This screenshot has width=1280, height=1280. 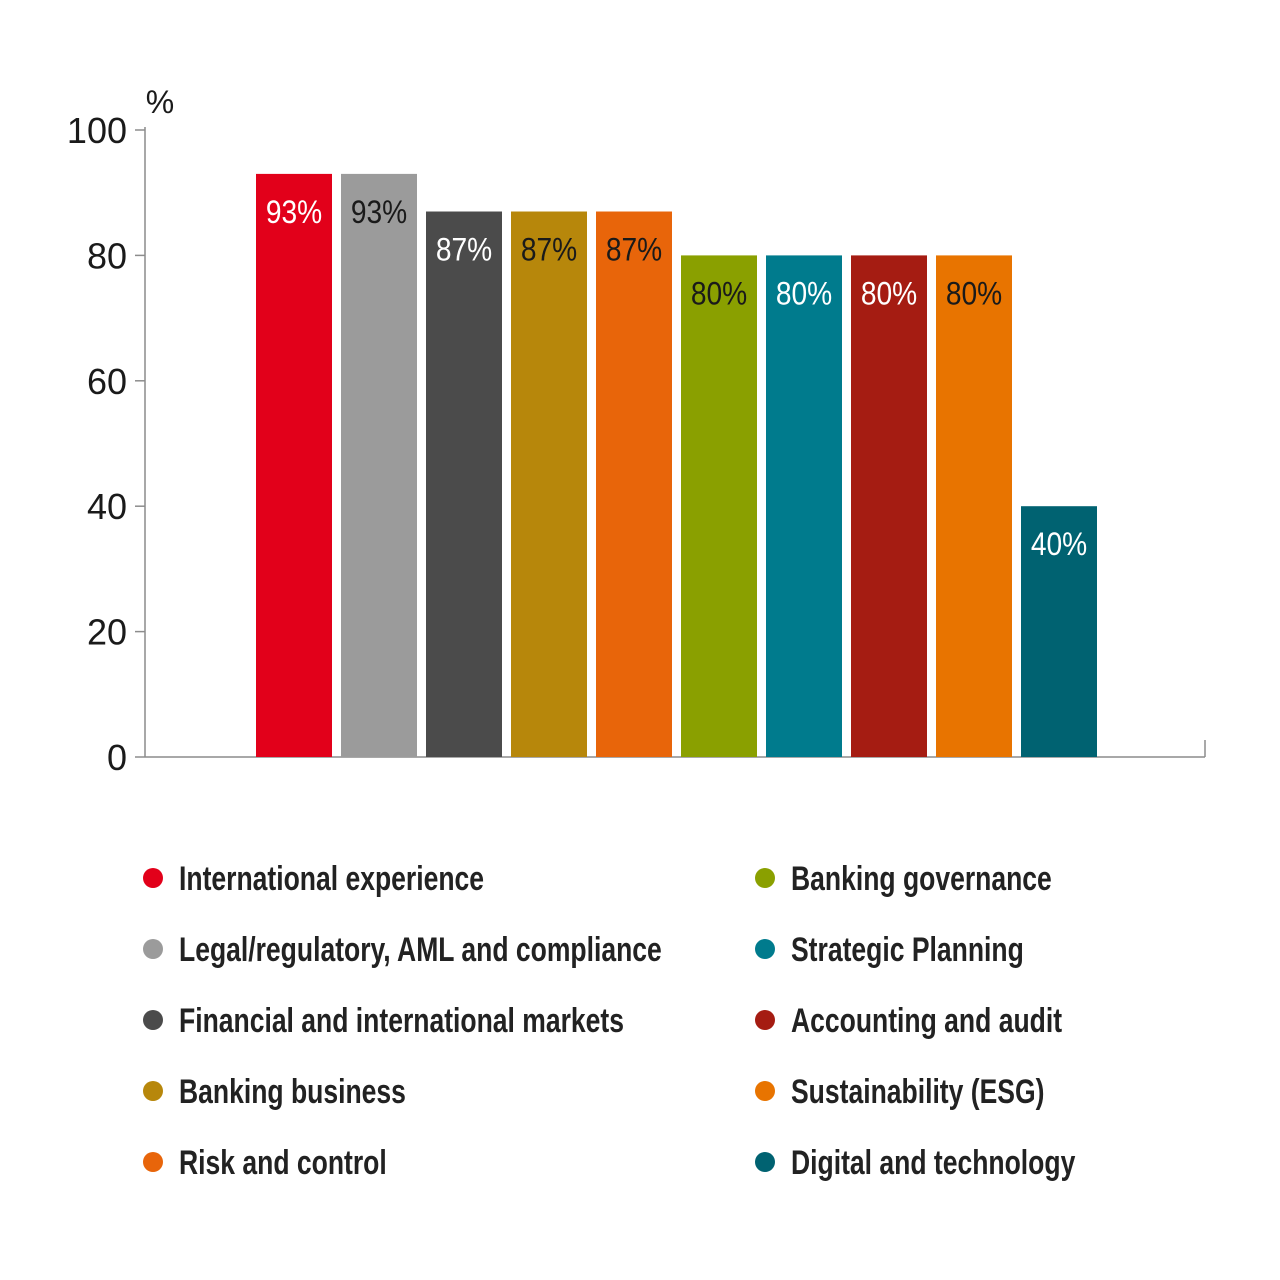 What do you see at coordinates (889, 506) in the screenshot?
I see `bar-accounting-and-audit` at bounding box center [889, 506].